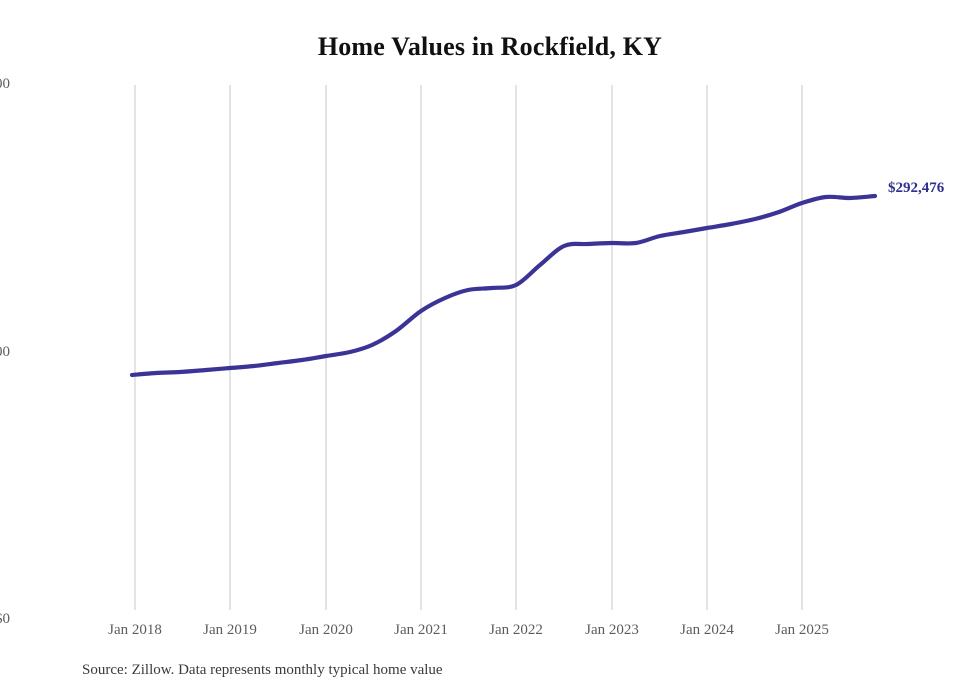  Describe the element at coordinates (5, 351) in the screenshot. I see `y-axis-tick-185000: $185,000` at that location.